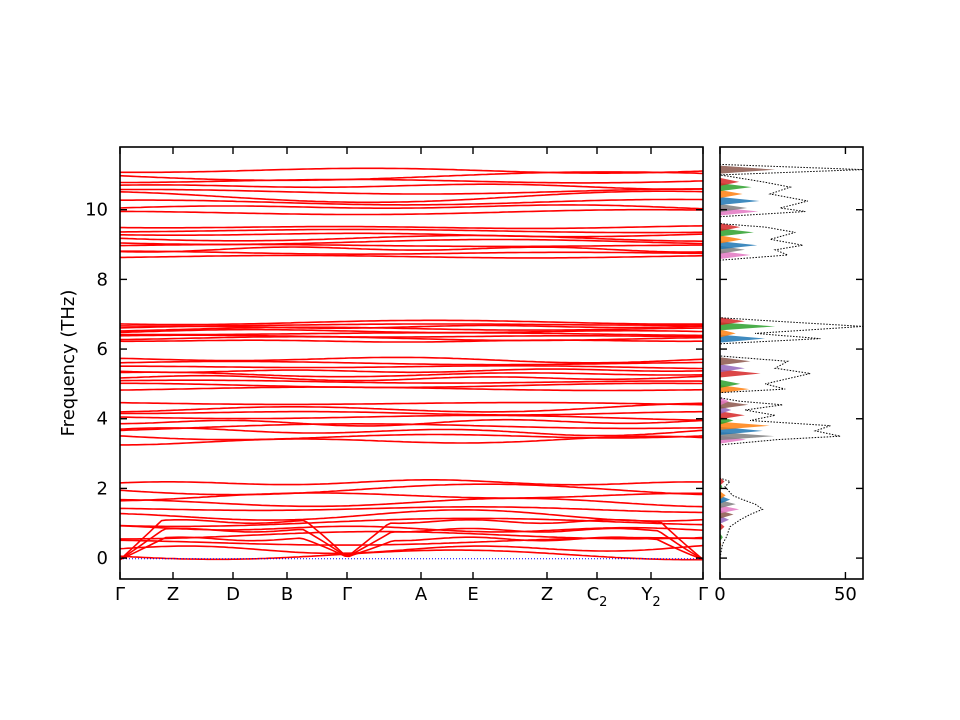  What do you see at coordinates (102, 488) in the screenshot?
I see `y-tick-label: 2` at bounding box center [102, 488].